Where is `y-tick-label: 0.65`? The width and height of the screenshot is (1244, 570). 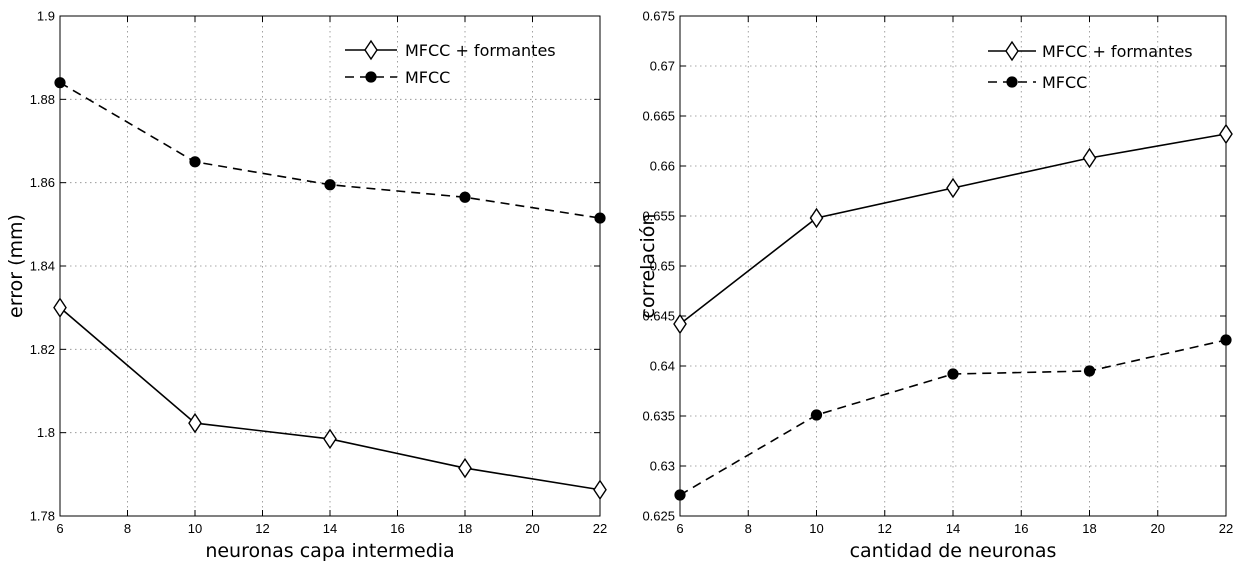
y-tick-label: 0.65 is located at coordinates (662, 266).